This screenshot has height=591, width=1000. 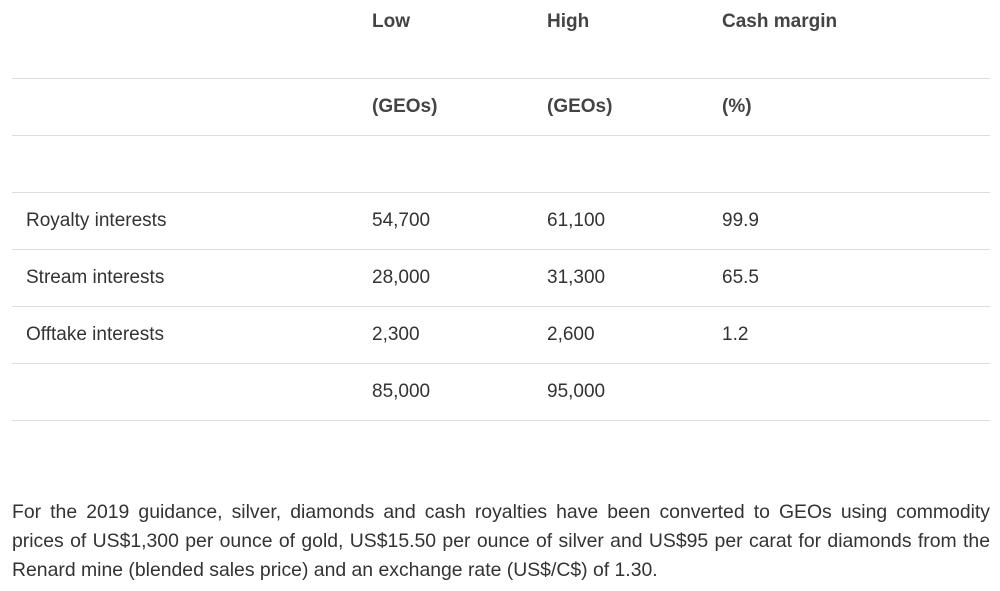 I want to click on unit-cell-low: (GEOs), so click(x=445, y=107).